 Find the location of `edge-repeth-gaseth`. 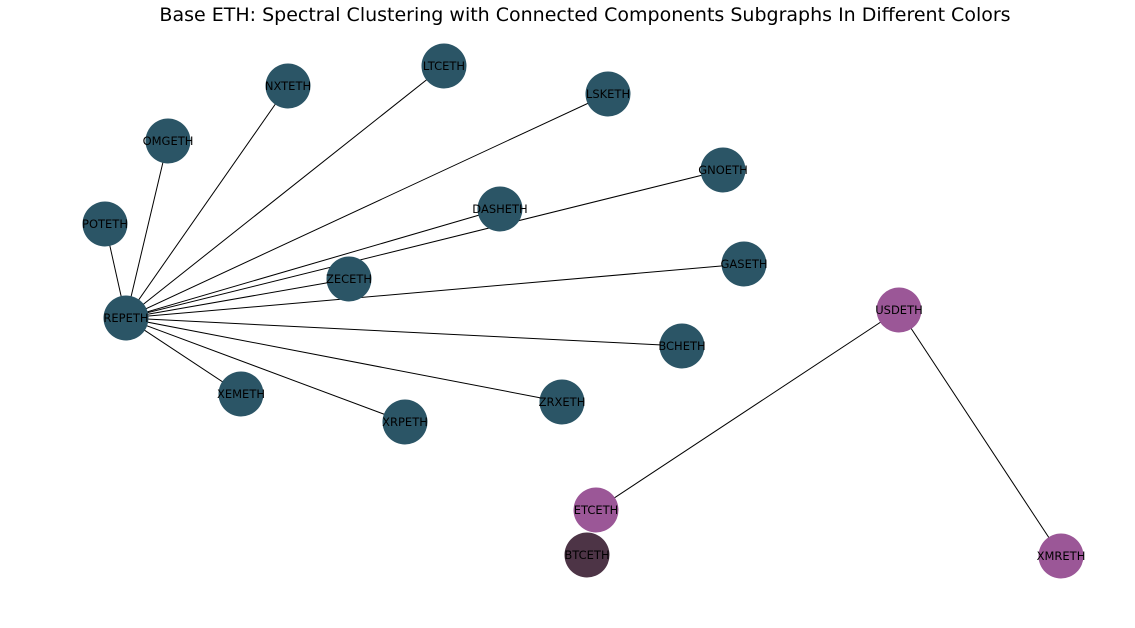

edge-repeth-gaseth is located at coordinates (435, 291).